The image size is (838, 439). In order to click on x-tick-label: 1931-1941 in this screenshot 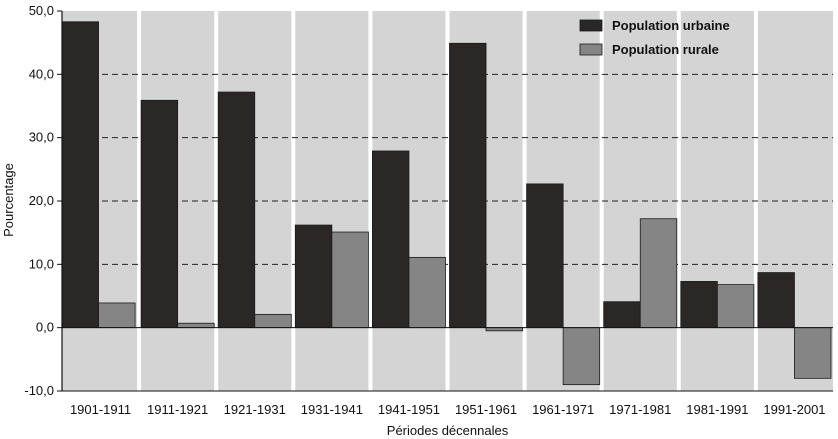, I will do `click(332, 409)`.